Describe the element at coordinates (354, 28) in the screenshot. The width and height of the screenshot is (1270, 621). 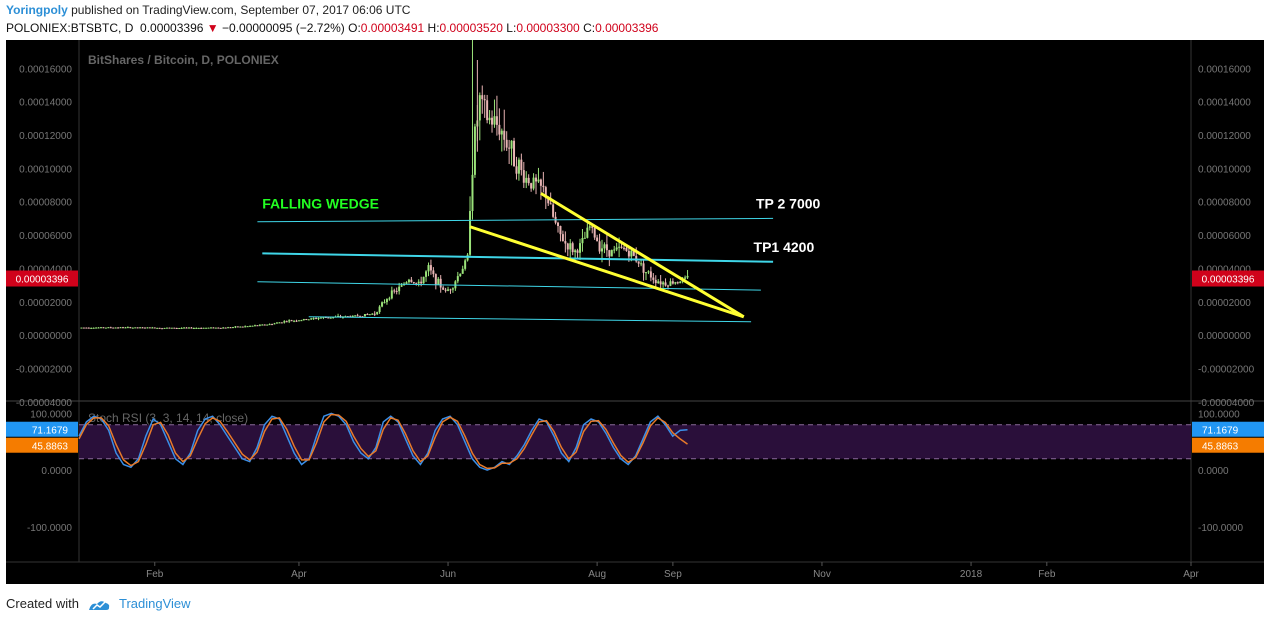
I see `open-label: O:` at that location.